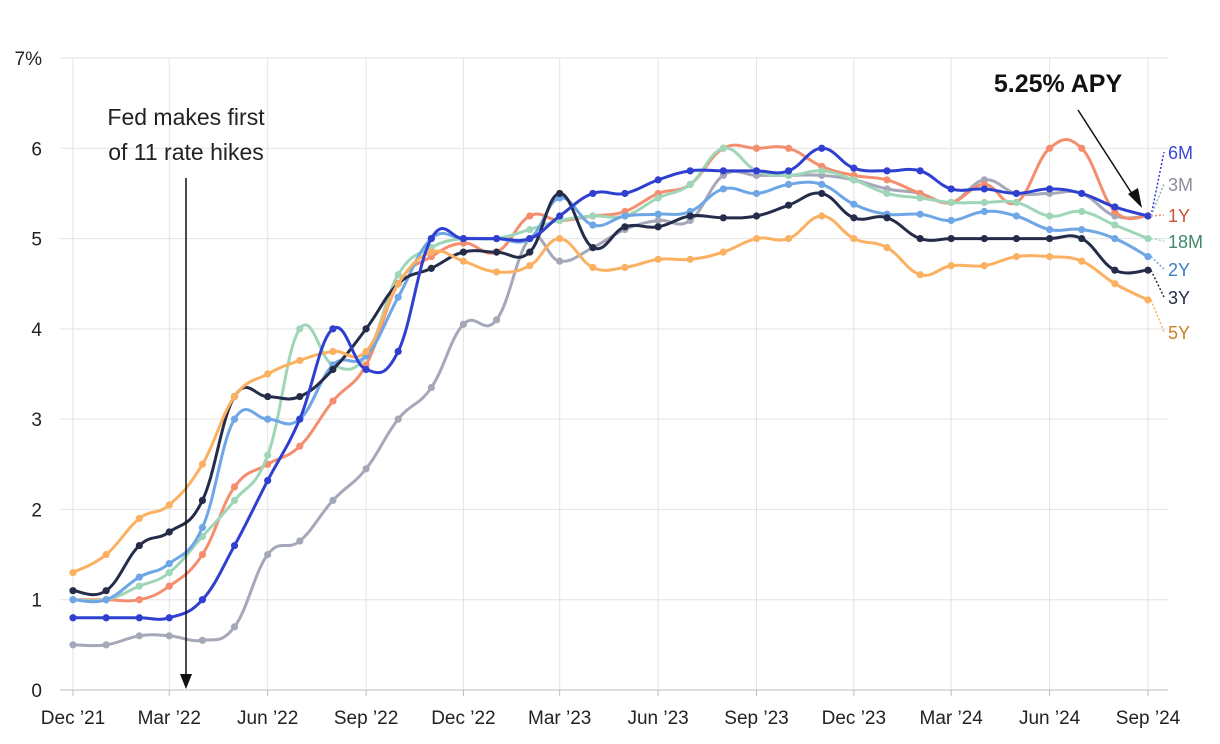  I want to click on x-tick-label: Sep ’23, so click(756, 718).